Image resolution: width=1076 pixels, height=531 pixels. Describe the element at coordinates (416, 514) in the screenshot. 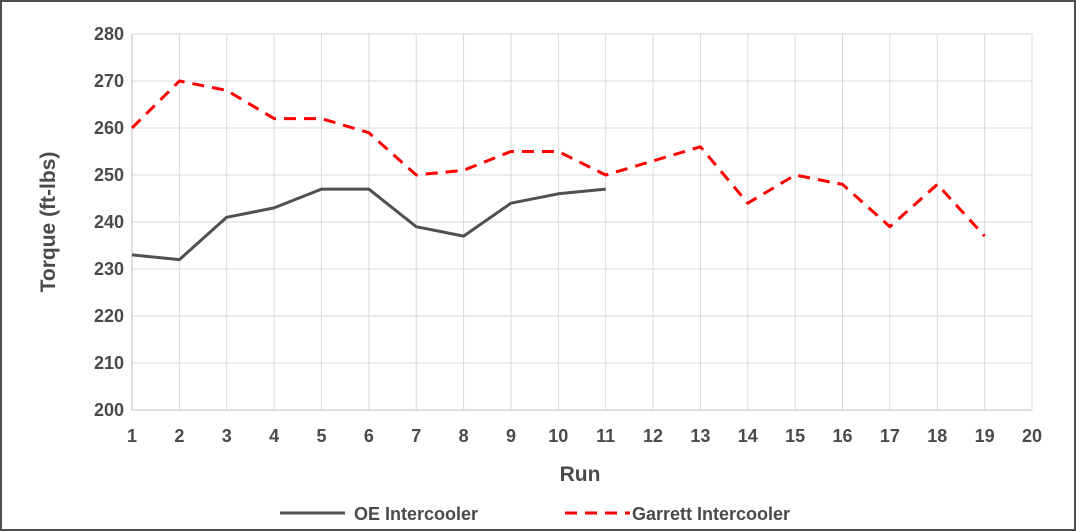

I see `legend-label-oe-intercooler: OE Intercooler` at that location.